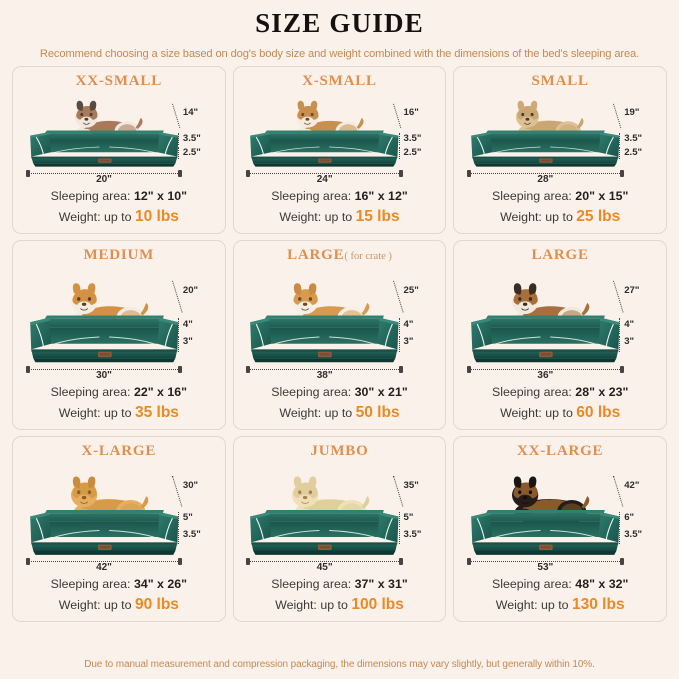 This screenshot has width=679, height=679. I want to click on size-card: LARGE( for crate ), so click(339, 334).